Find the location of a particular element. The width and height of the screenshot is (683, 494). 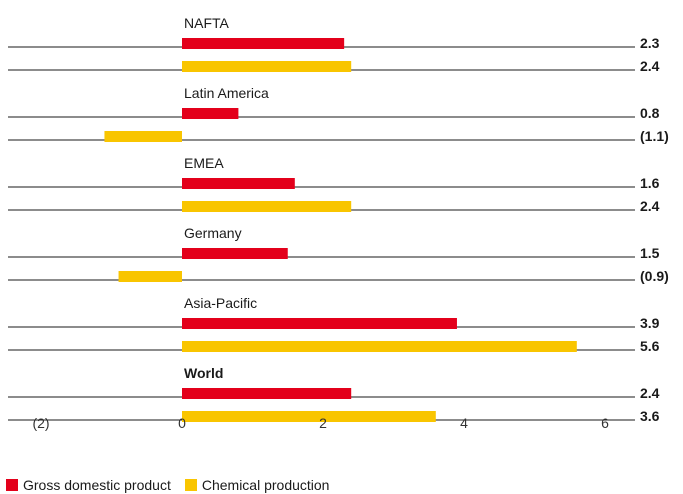

bar-emea-gdp is located at coordinates (238, 183).